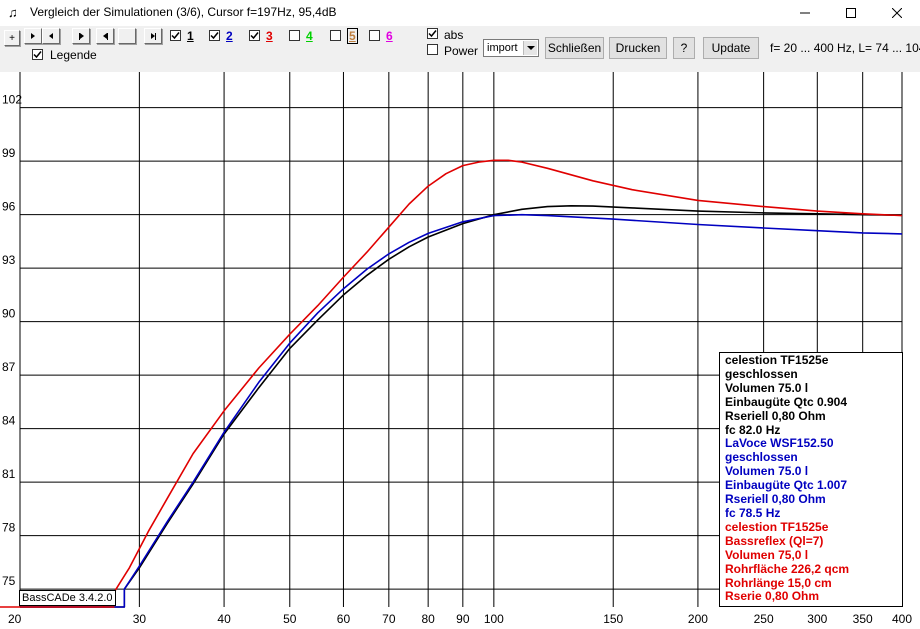  I want to click on nav-prev-button, so click(51, 36).